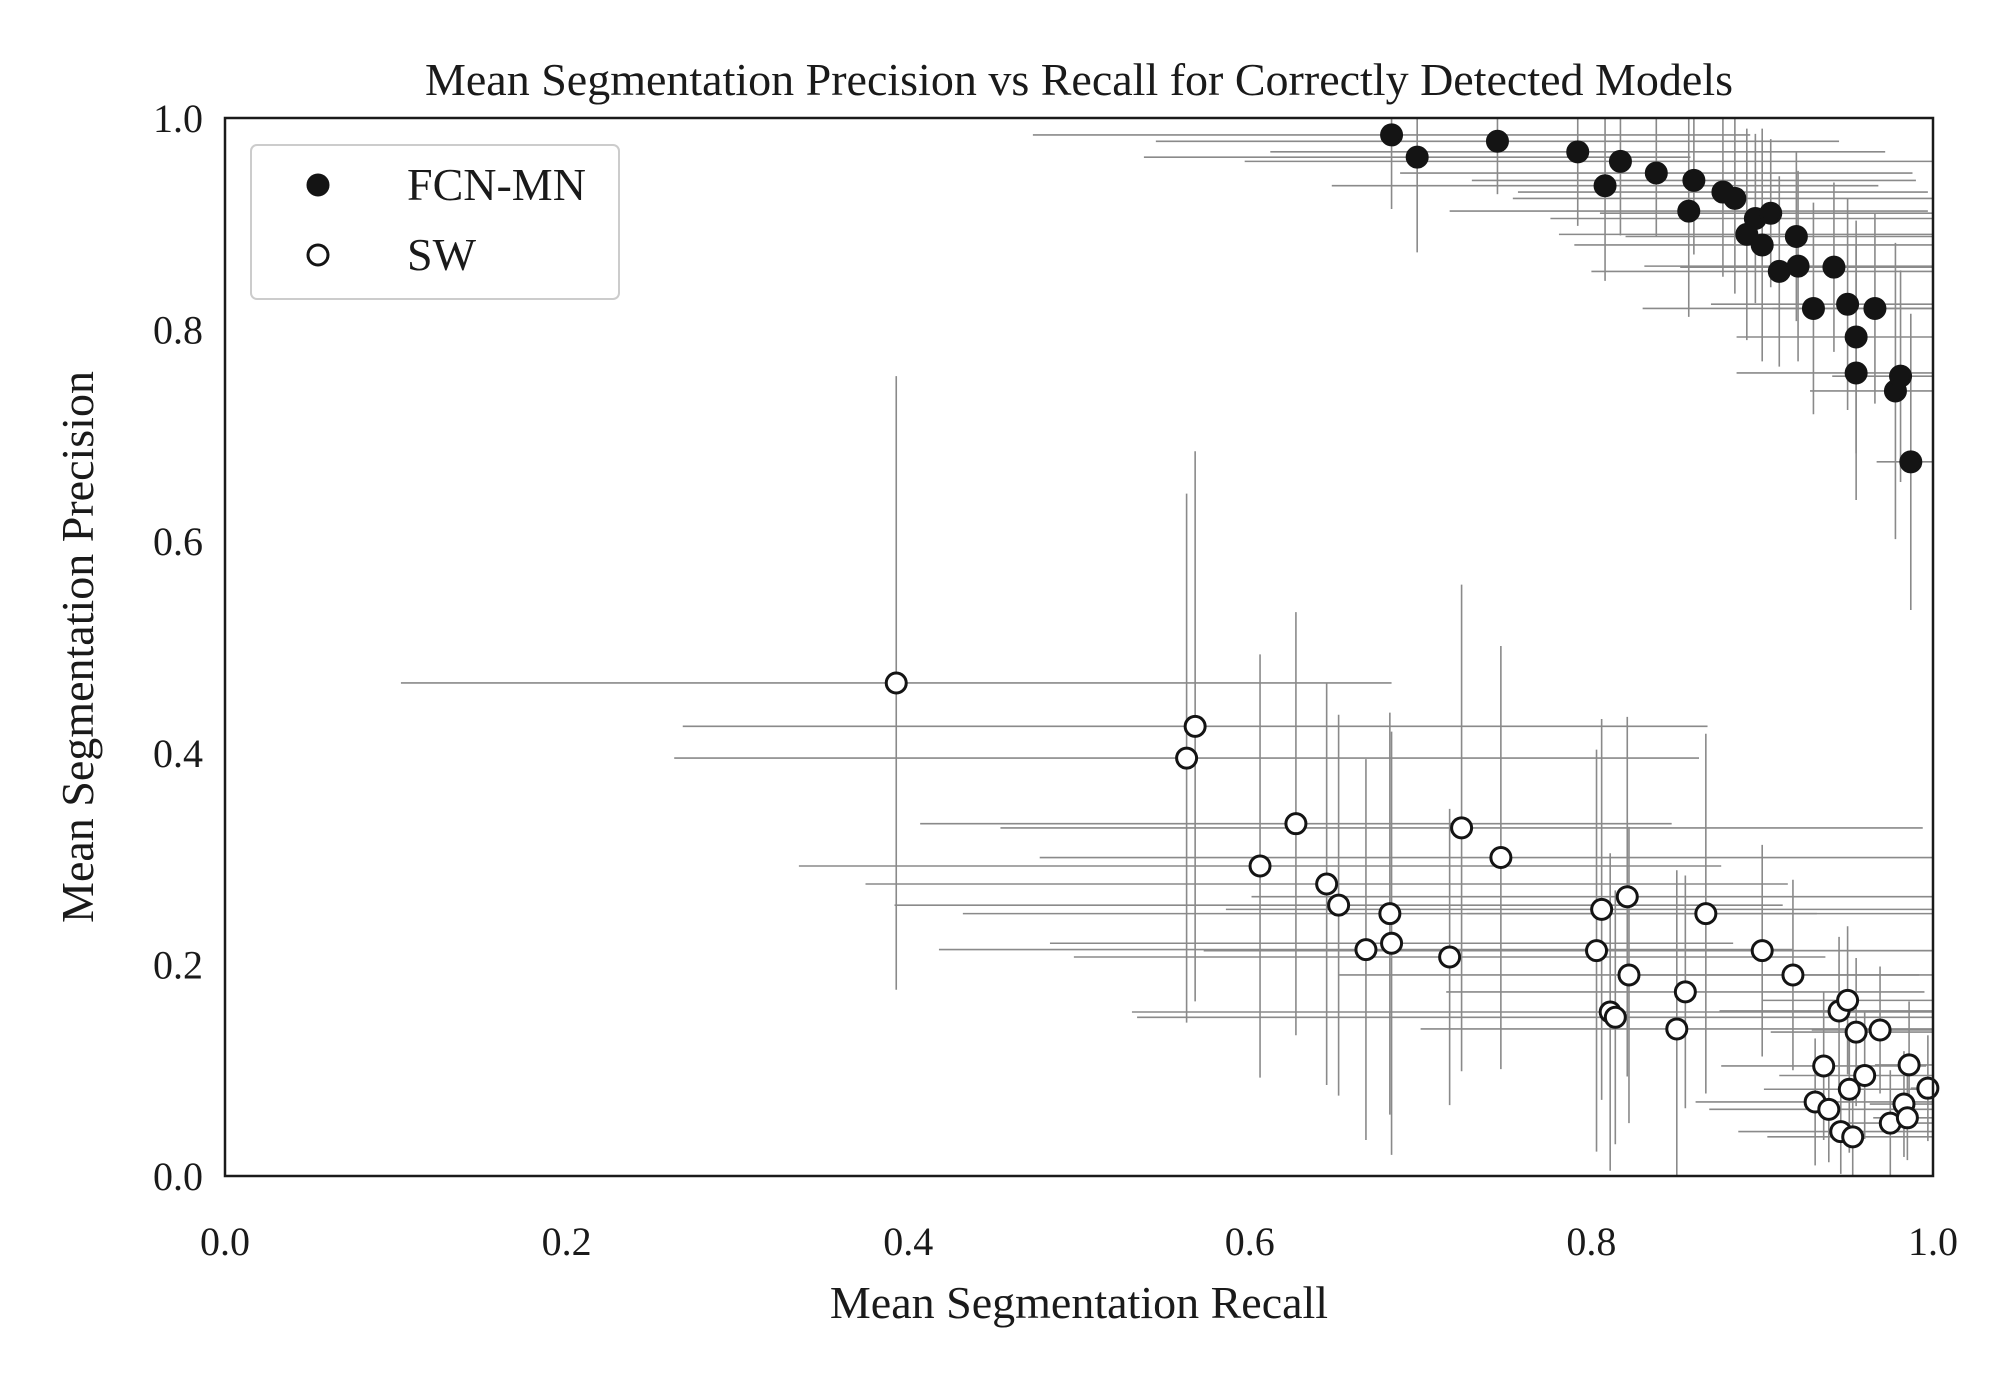 The height and width of the screenshot is (1375, 2000). What do you see at coordinates (1079, 1302) in the screenshot?
I see `x-axis-label: Mean Segmentation Recall` at bounding box center [1079, 1302].